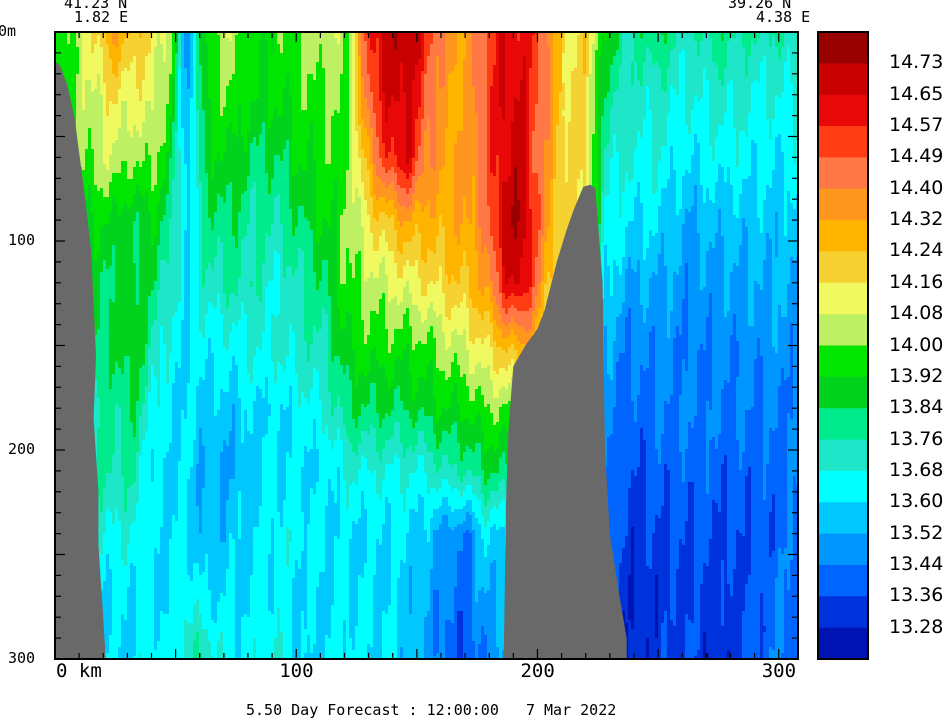  What do you see at coordinates (510, 100) in the screenshot?
I see `field-cell-1965` at bounding box center [510, 100].